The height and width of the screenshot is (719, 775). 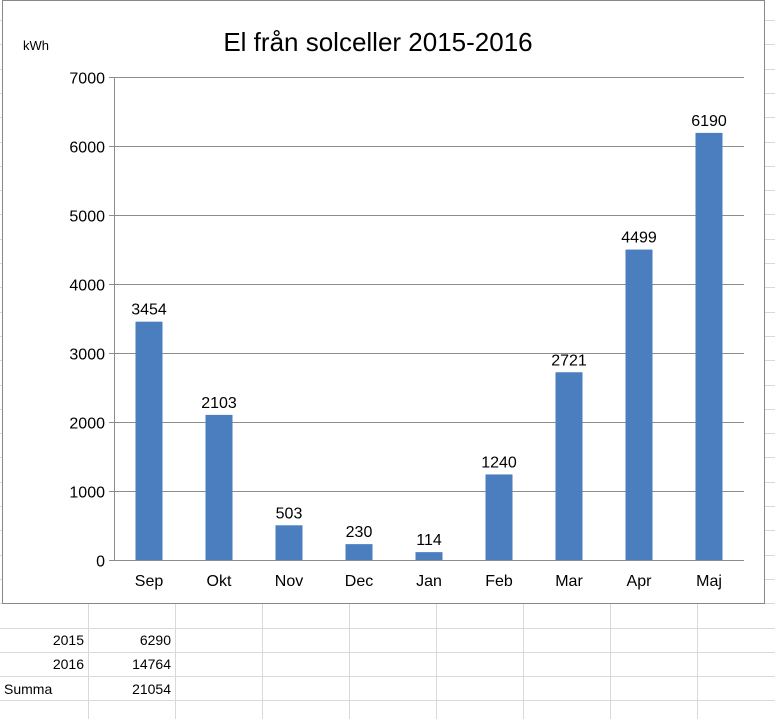 What do you see at coordinates (36, 45) in the screenshot?
I see `y-axis-unit-label: kWh` at bounding box center [36, 45].